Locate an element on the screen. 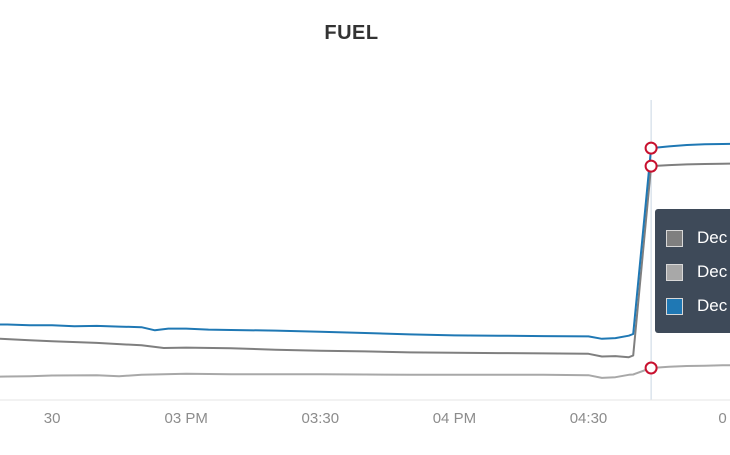  x-tick-label: 30 is located at coordinates (52, 418).